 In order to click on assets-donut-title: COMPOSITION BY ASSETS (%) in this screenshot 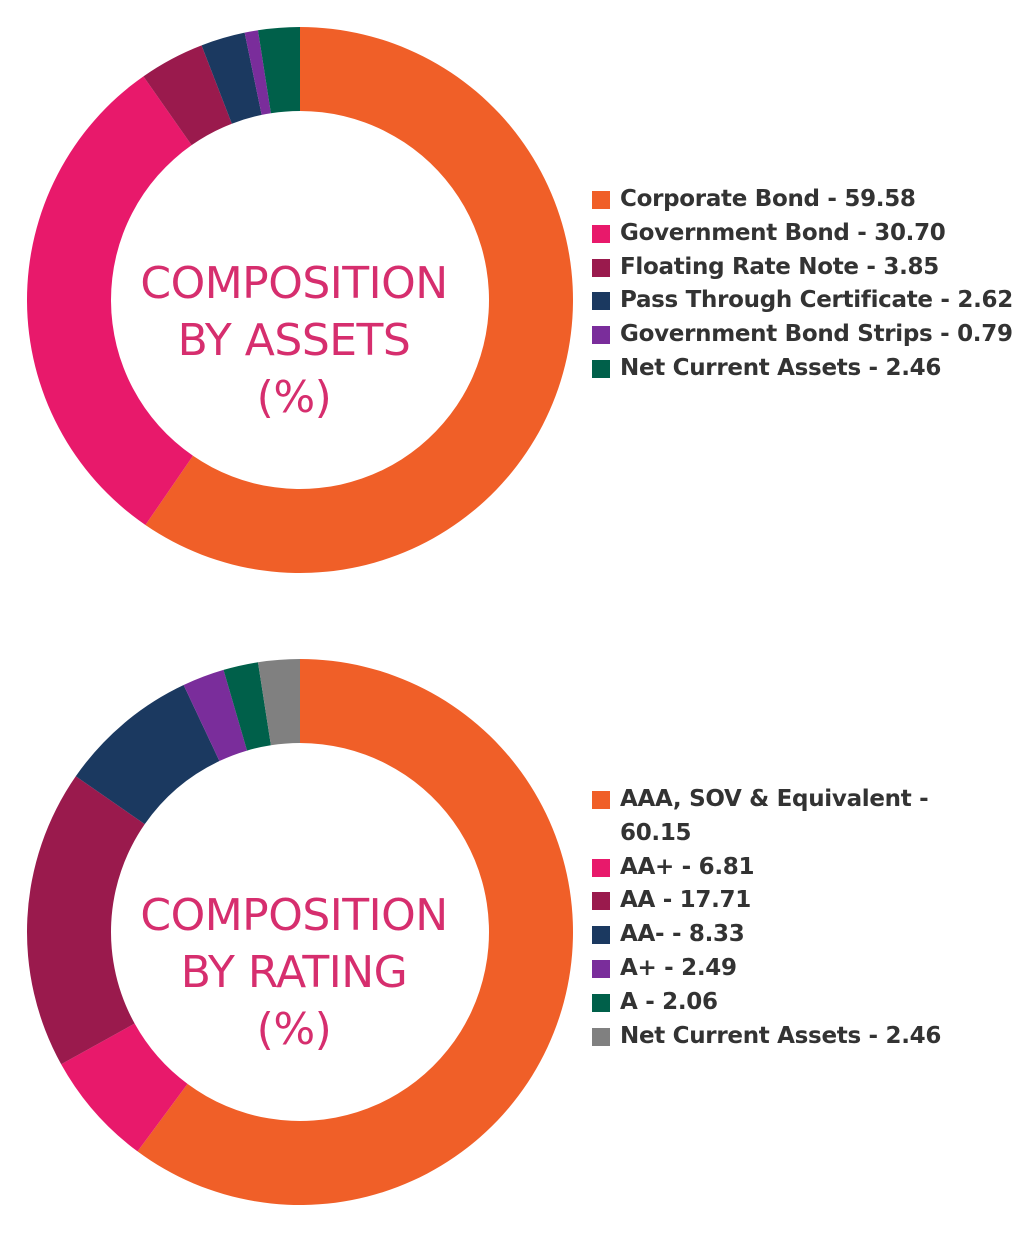, I will do `click(294, 340)`.